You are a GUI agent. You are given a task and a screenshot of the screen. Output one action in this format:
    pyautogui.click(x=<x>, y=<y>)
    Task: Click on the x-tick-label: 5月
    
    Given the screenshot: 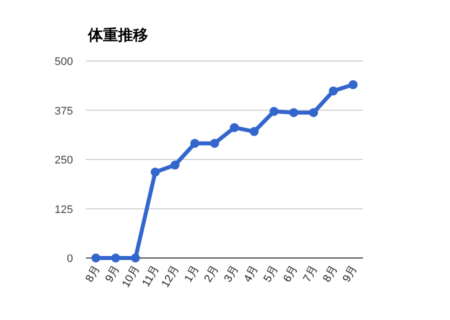 What is the action you would take?
    pyautogui.click(x=271, y=274)
    